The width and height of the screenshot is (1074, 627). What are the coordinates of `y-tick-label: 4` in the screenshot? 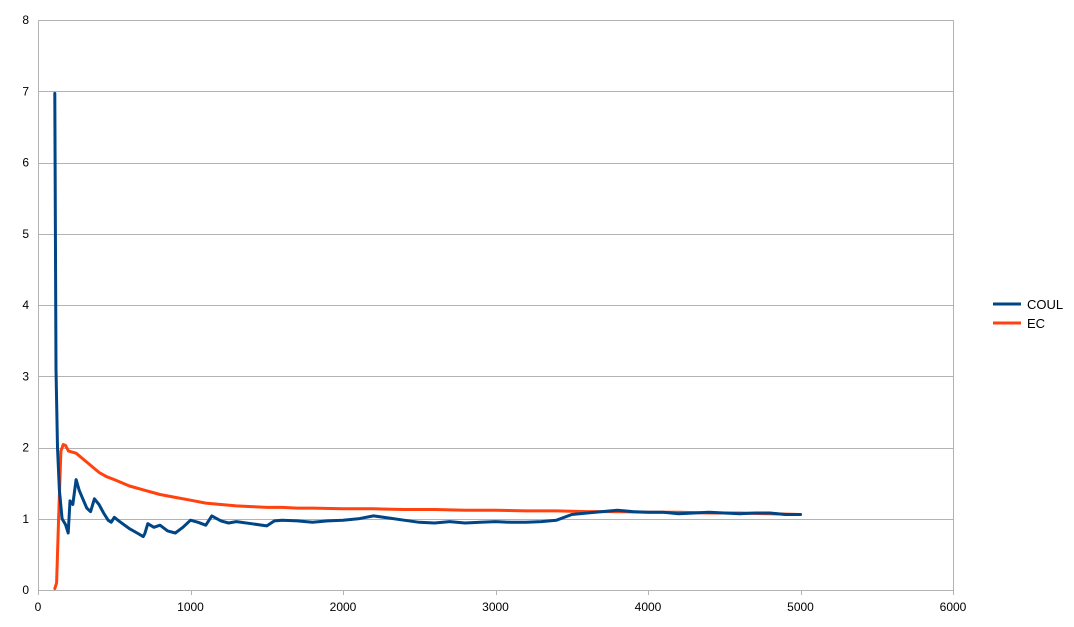 It's located at (25, 305).